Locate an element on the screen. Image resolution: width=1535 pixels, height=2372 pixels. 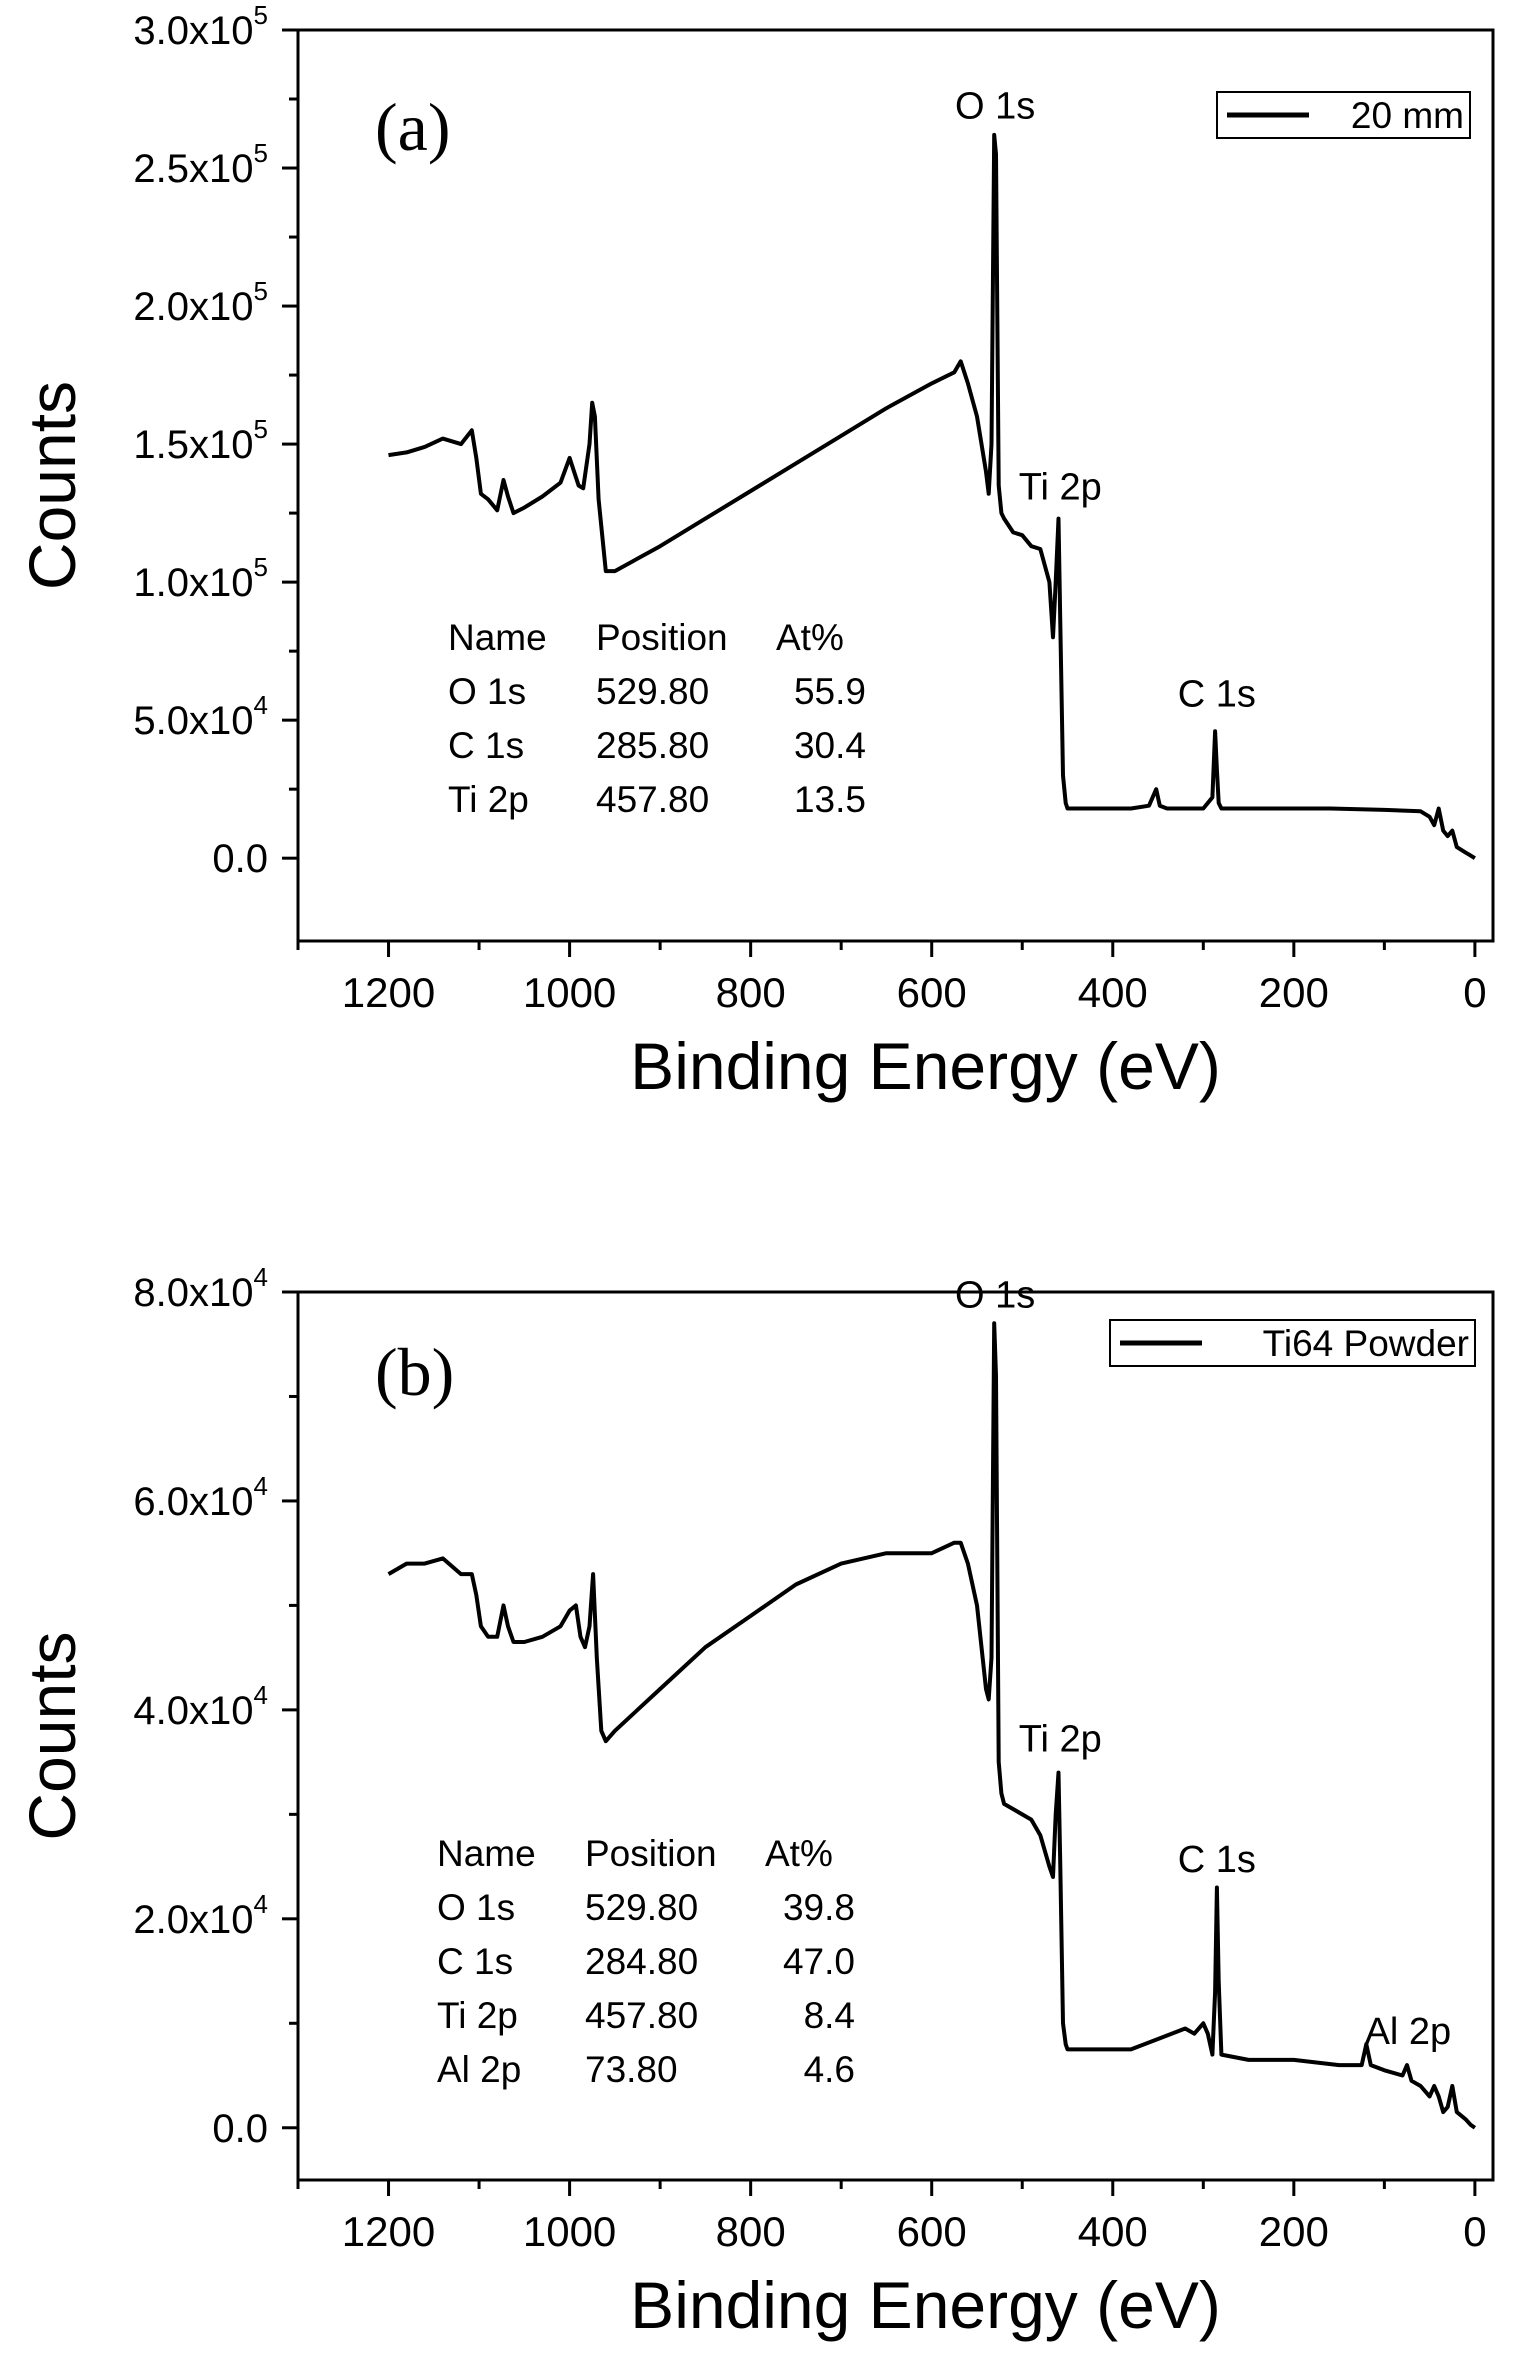
y-tick-label: 8.0x10⁴ is located at coordinates (200, 1288).